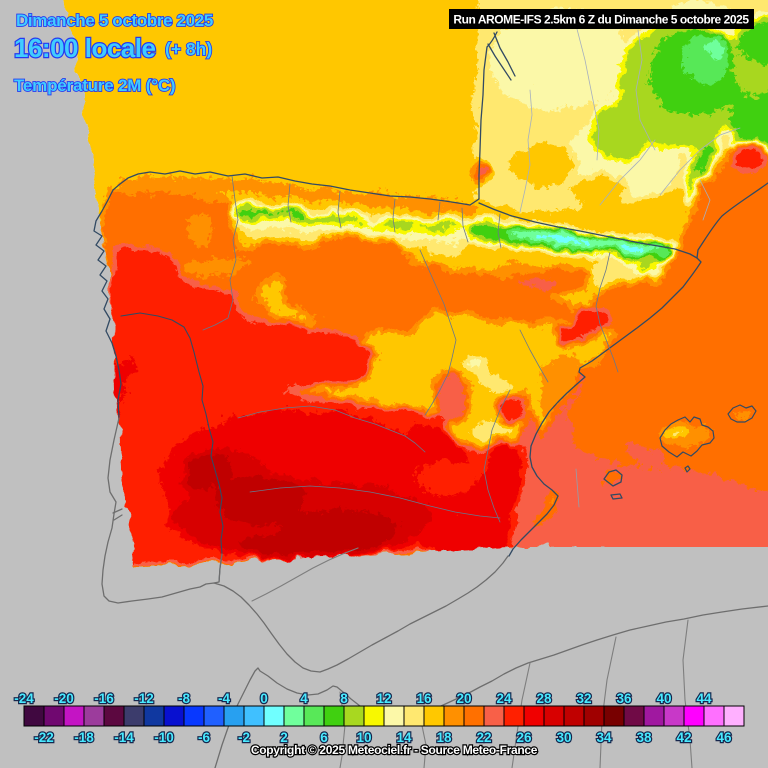 The height and width of the screenshot is (768, 768). What do you see at coordinates (483, 737) in the screenshot?
I see `svg-text: 22` at bounding box center [483, 737].